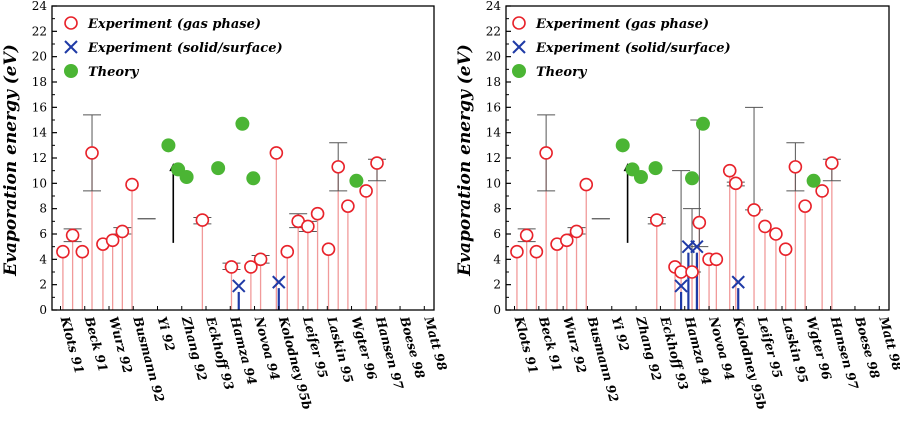 This screenshot has width=900, height=423. What do you see at coordinates (114, 72) in the screenshot?
I see `legend-theory-label: Theory` at bounding box center [114, 72].